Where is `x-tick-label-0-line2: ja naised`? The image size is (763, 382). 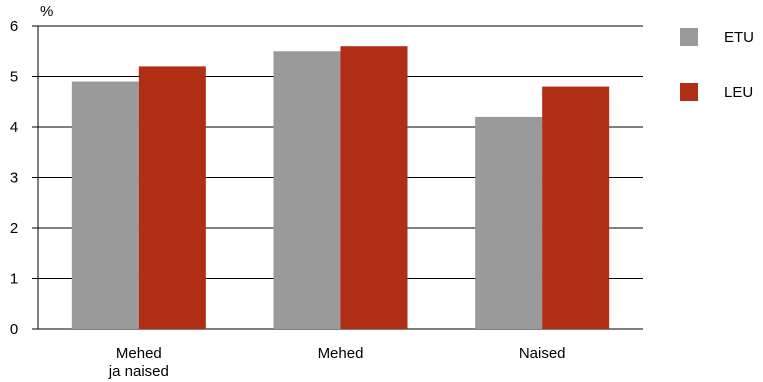
x-tick-label-0-line2: ja naised is located at coordinates (138, 371).